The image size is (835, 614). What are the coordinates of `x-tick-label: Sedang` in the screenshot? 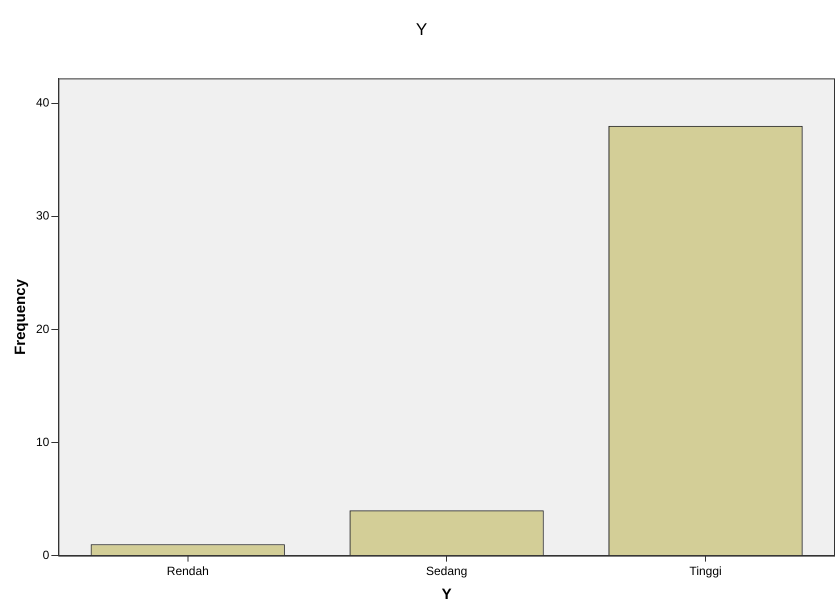 It's located at (447, 571).